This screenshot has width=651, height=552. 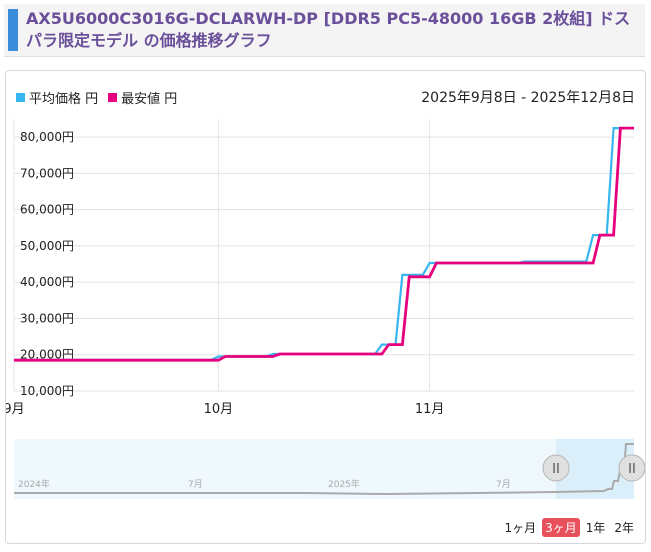 I want to click on navigator-handle-right, so click(x=631, y=468).